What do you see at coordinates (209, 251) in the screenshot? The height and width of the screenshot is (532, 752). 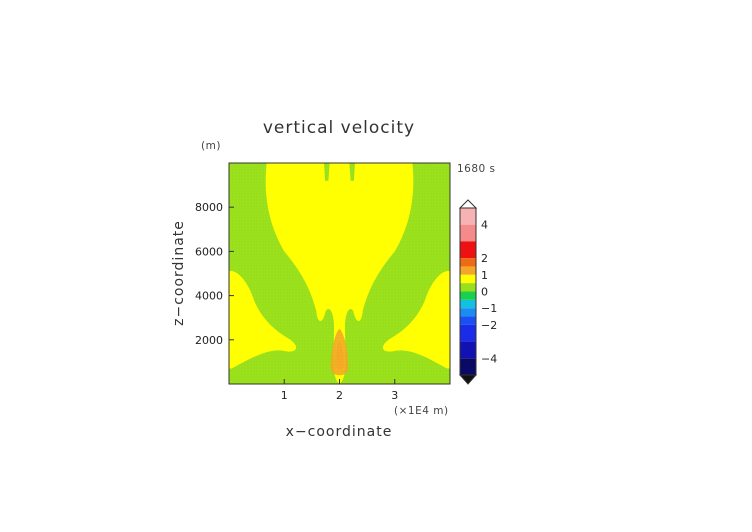 I see `y-tick-label: 6000` at bounding box center [209, 251].